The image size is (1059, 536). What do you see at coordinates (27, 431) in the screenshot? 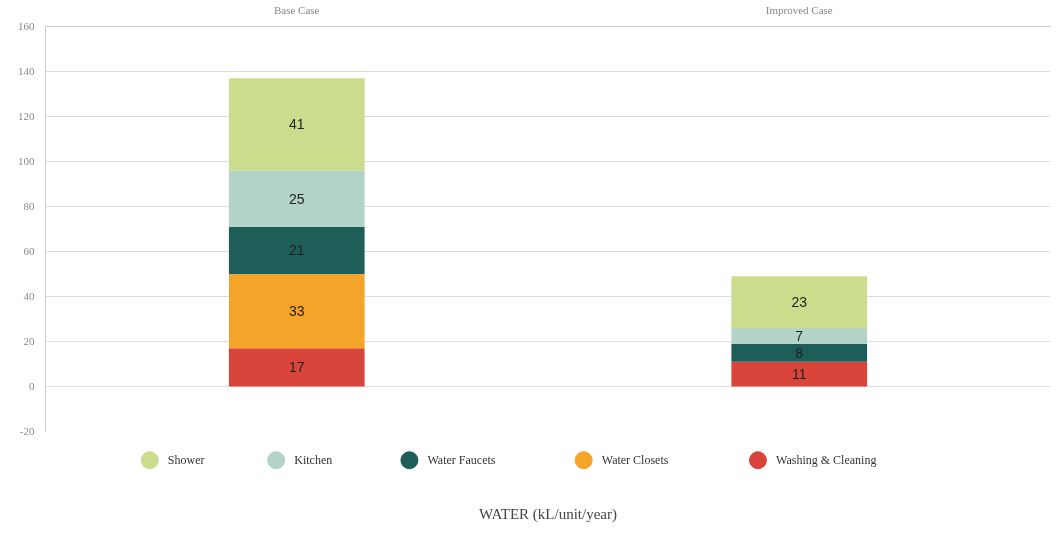
I see `y-tick-label: -20` at bounding box center [27, 431].